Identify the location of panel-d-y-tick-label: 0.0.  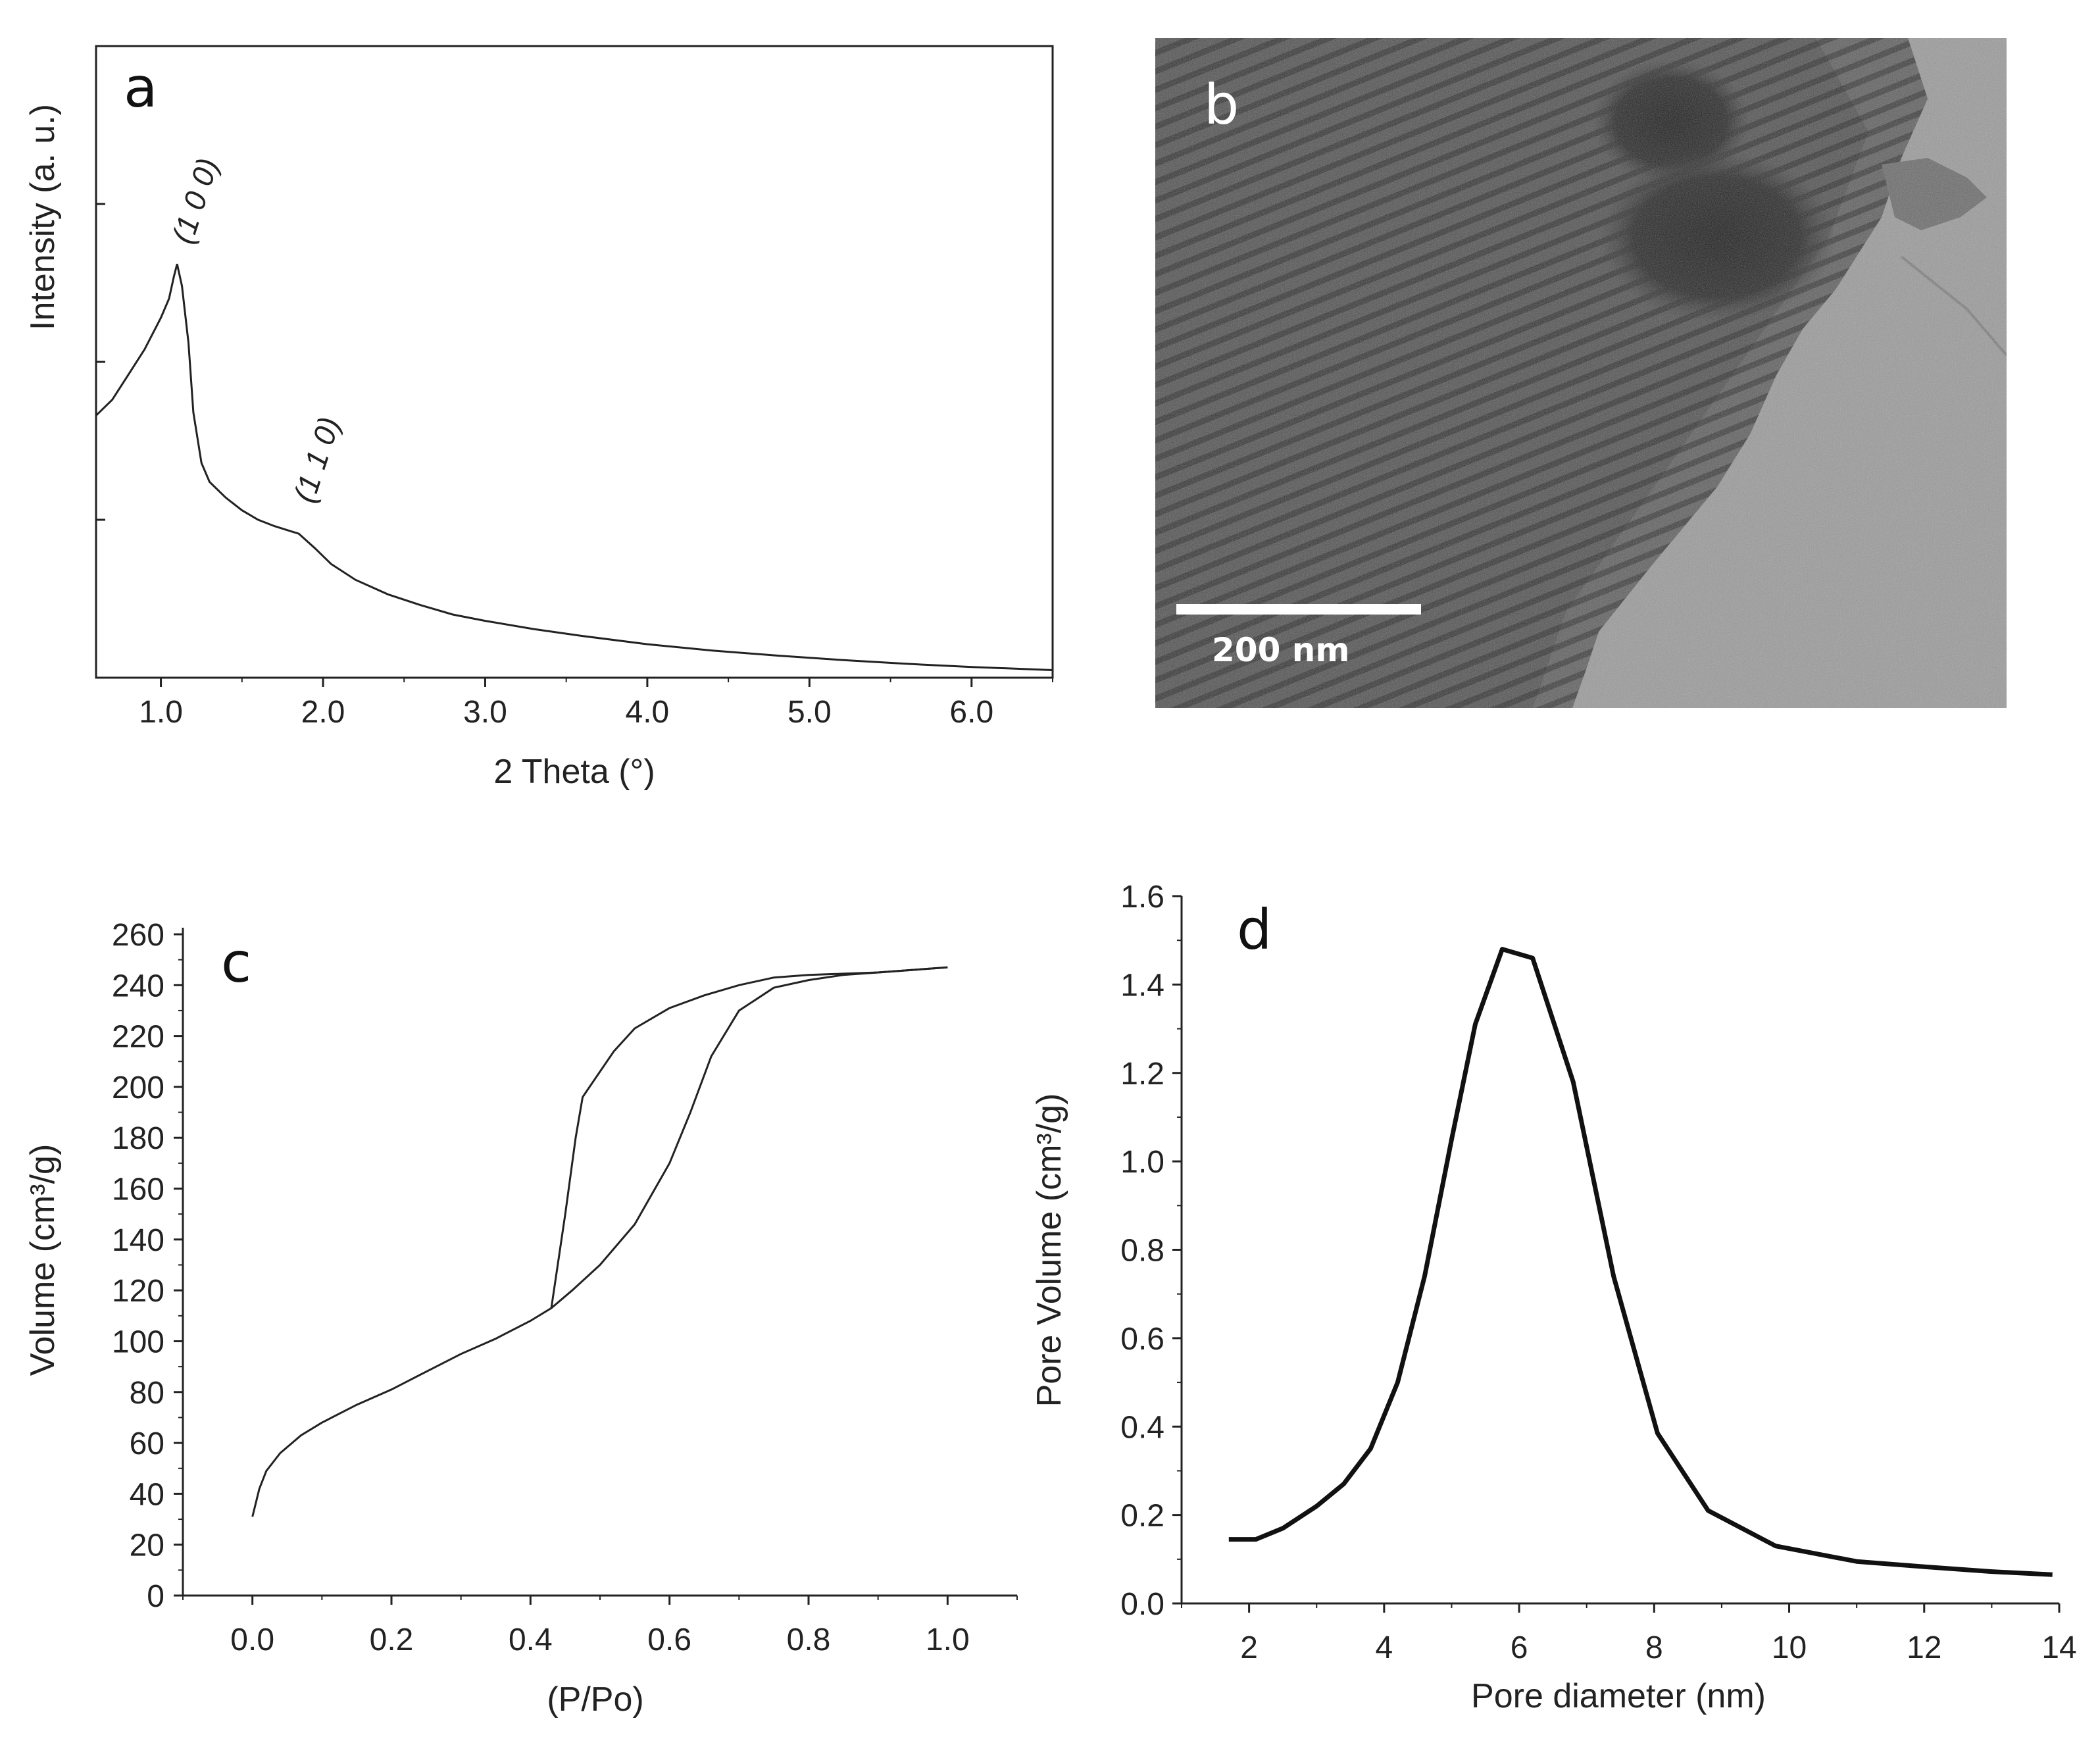
(1142, 1604).